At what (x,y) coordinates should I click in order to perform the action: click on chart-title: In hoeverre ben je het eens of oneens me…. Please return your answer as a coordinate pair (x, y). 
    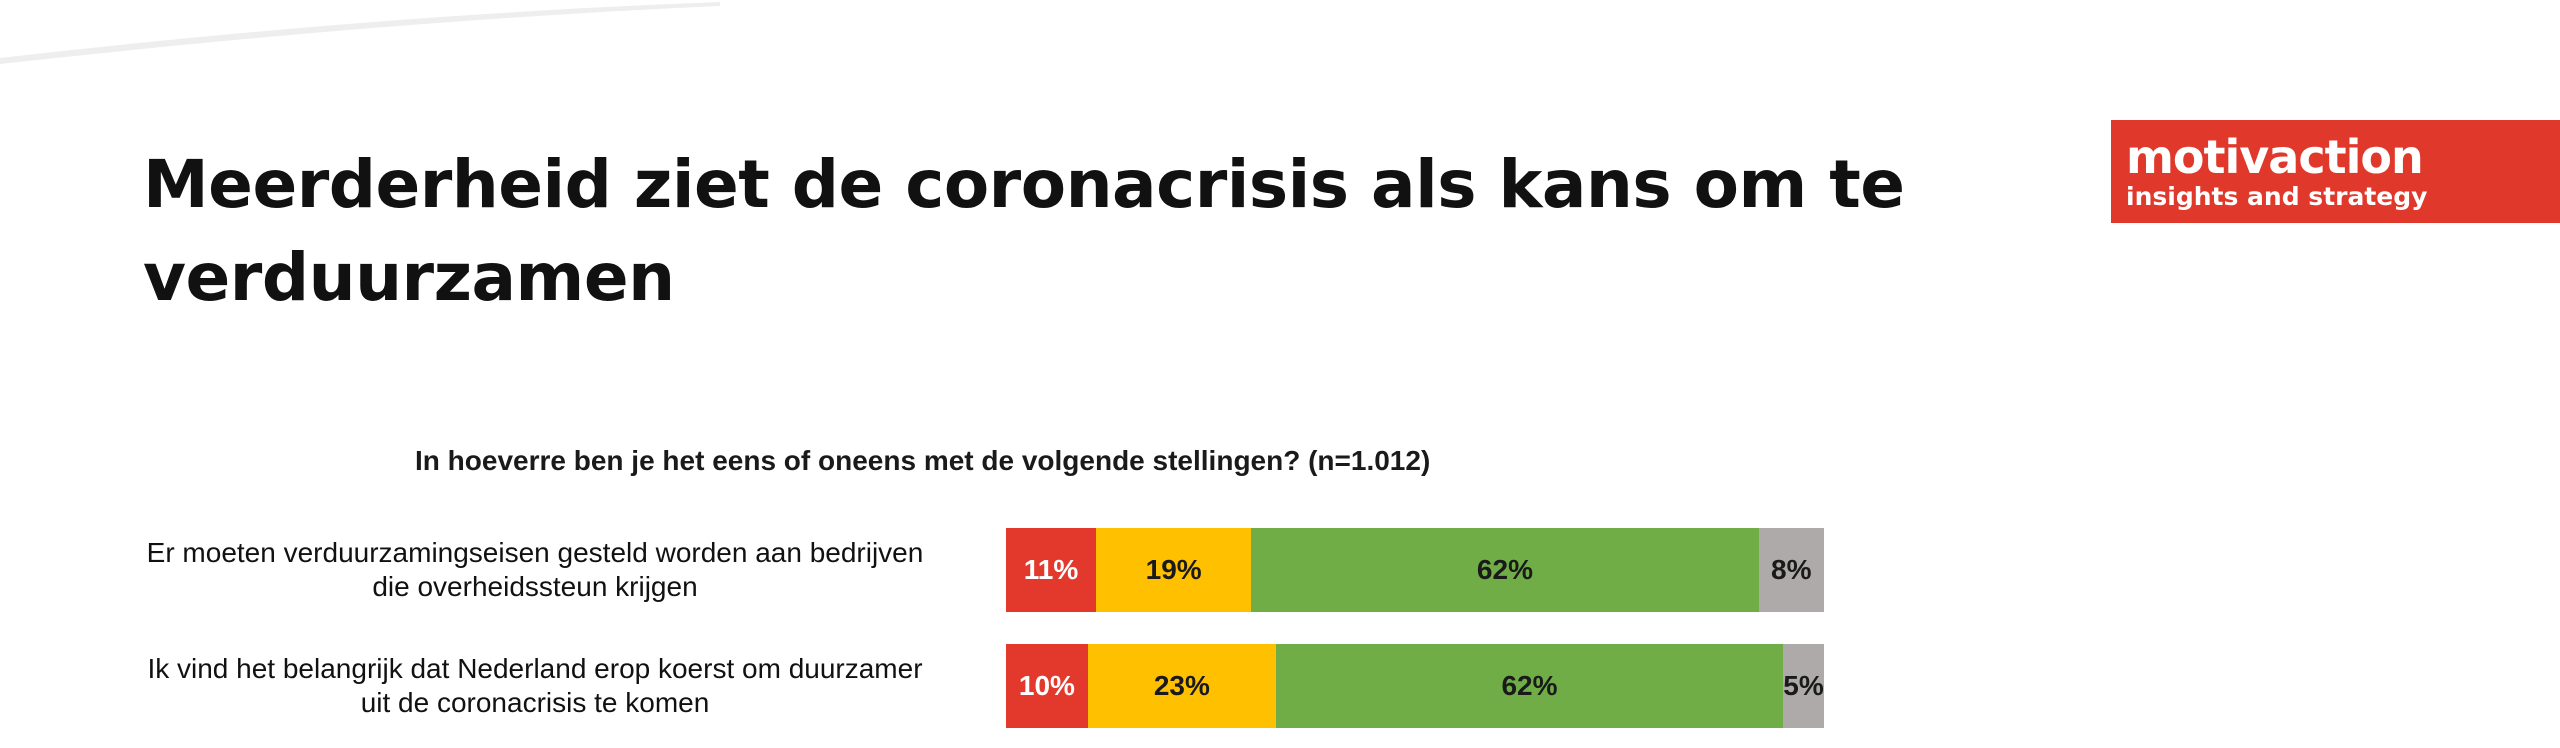
    Looking at the image, I should click on (923, 460).